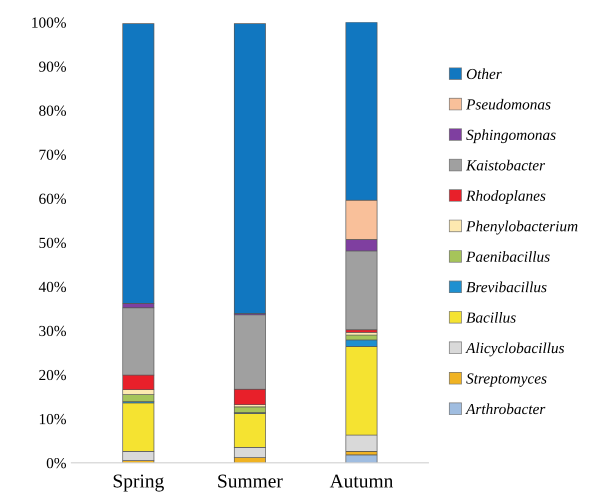 The width and height of the screenshot is (595, 495). What do you see at coordinates (484, 74) in the screenshot?
I see `legend-label: Other` at bounding box center [484, 74].